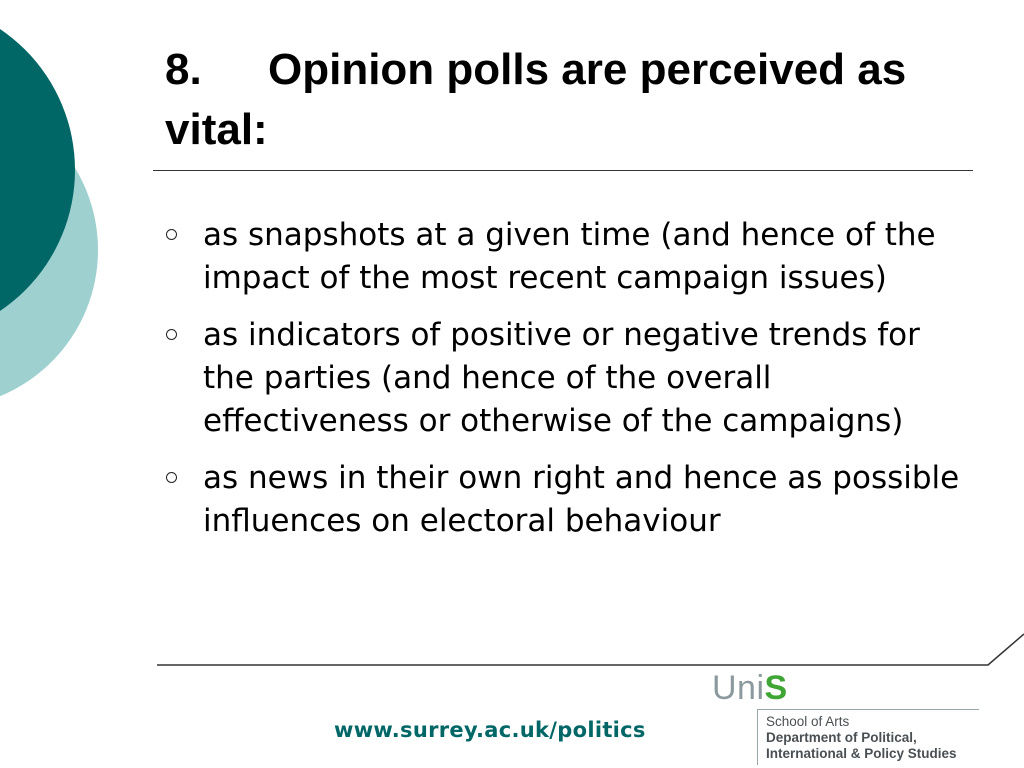 The width and height of the screenshot is (1024, 768). What do you see at coordinates (738, 688) in the screenshot?
I see `logo-uni-text: Uni` at bounding box center [738, 688].